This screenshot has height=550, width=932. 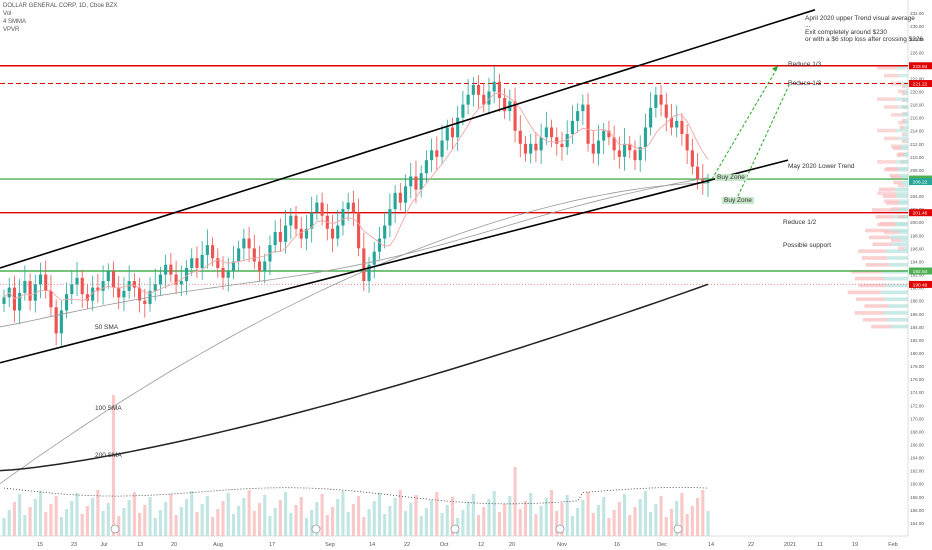 I want to click on price-tick-label: 180.00, so click(x=917, y=353).